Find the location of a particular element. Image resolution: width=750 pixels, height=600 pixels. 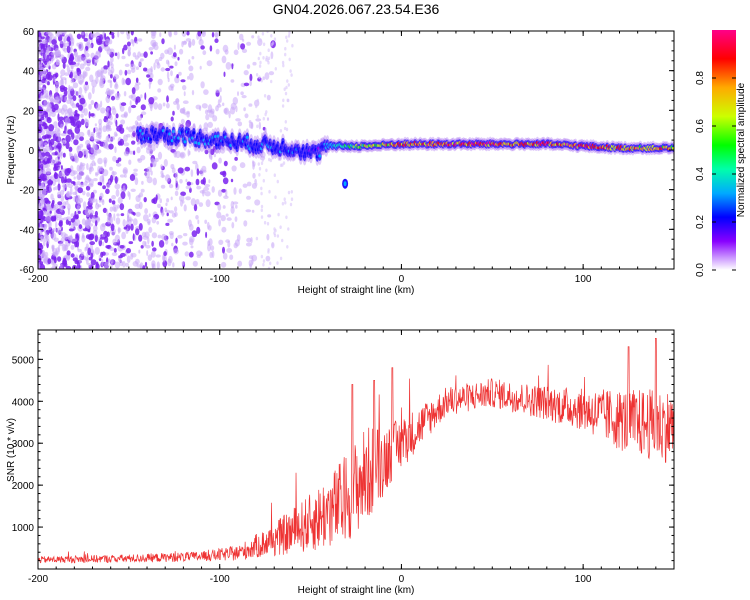

snr-xlabel: Height of straight line (km) is located at coordinates (356, 590).